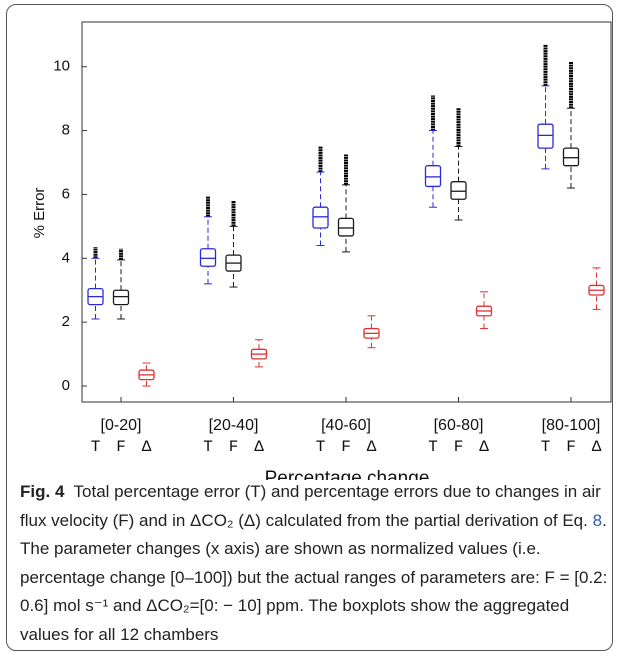 The height and width of the screenshot is (657, 623). I want to click on caption-reference: 8, so click(597, 520).